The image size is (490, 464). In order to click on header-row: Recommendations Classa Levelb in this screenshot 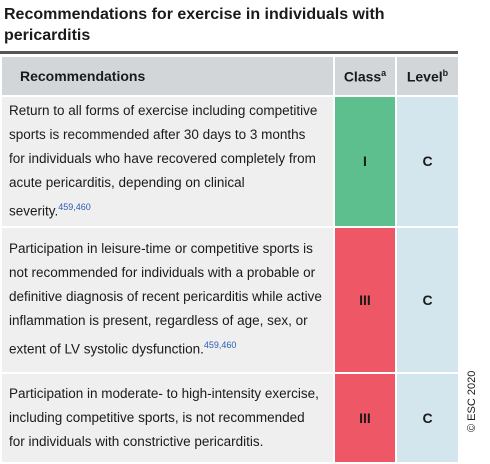, I will do `click(230, 76)`.